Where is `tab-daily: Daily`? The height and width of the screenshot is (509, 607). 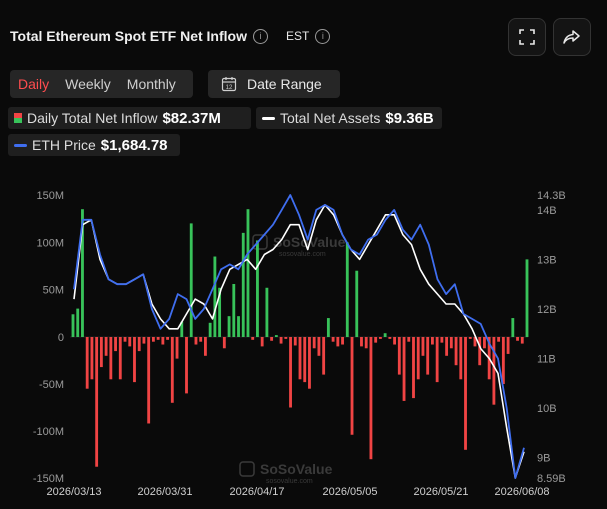
tab-daily: Daily is located at coordinates (34, 84).